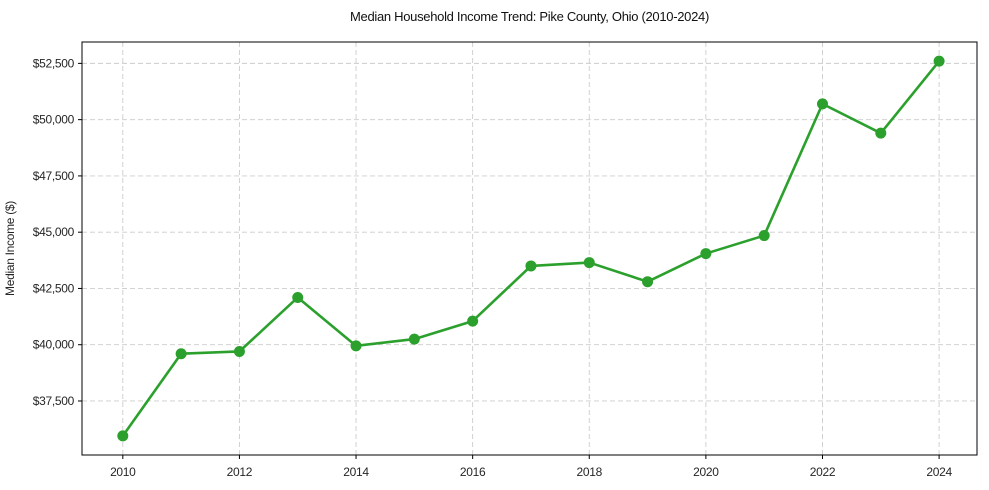 The width and height of the screenshot is (989, 490). I want to click on data-point-2024, so click(939, 61).